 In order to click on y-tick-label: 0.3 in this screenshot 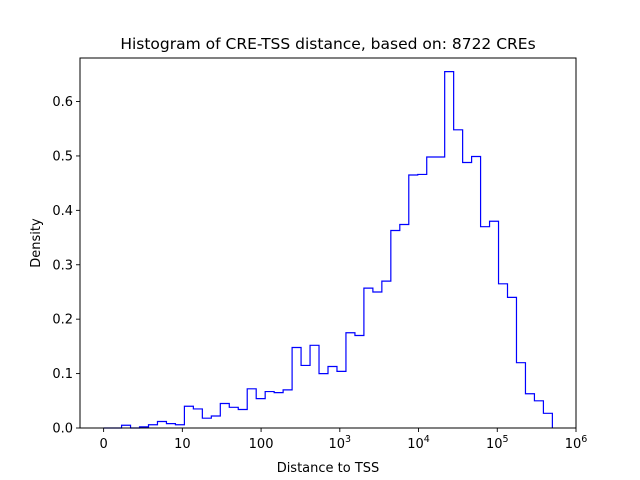, I will do `click(62, 265)`.